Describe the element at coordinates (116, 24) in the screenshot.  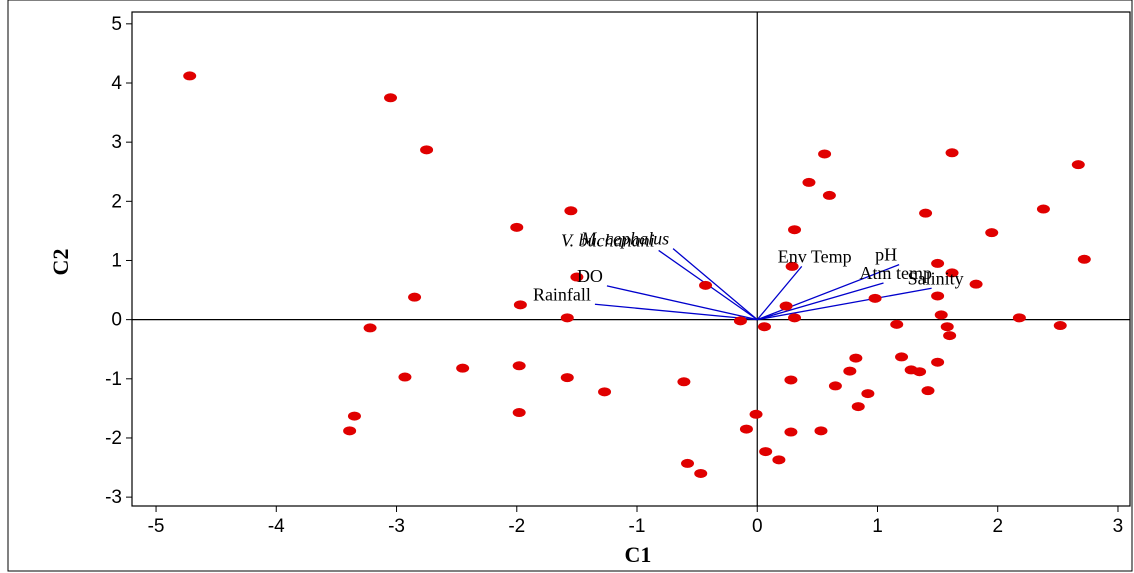
I see `y-tick-label: 5` at that location.